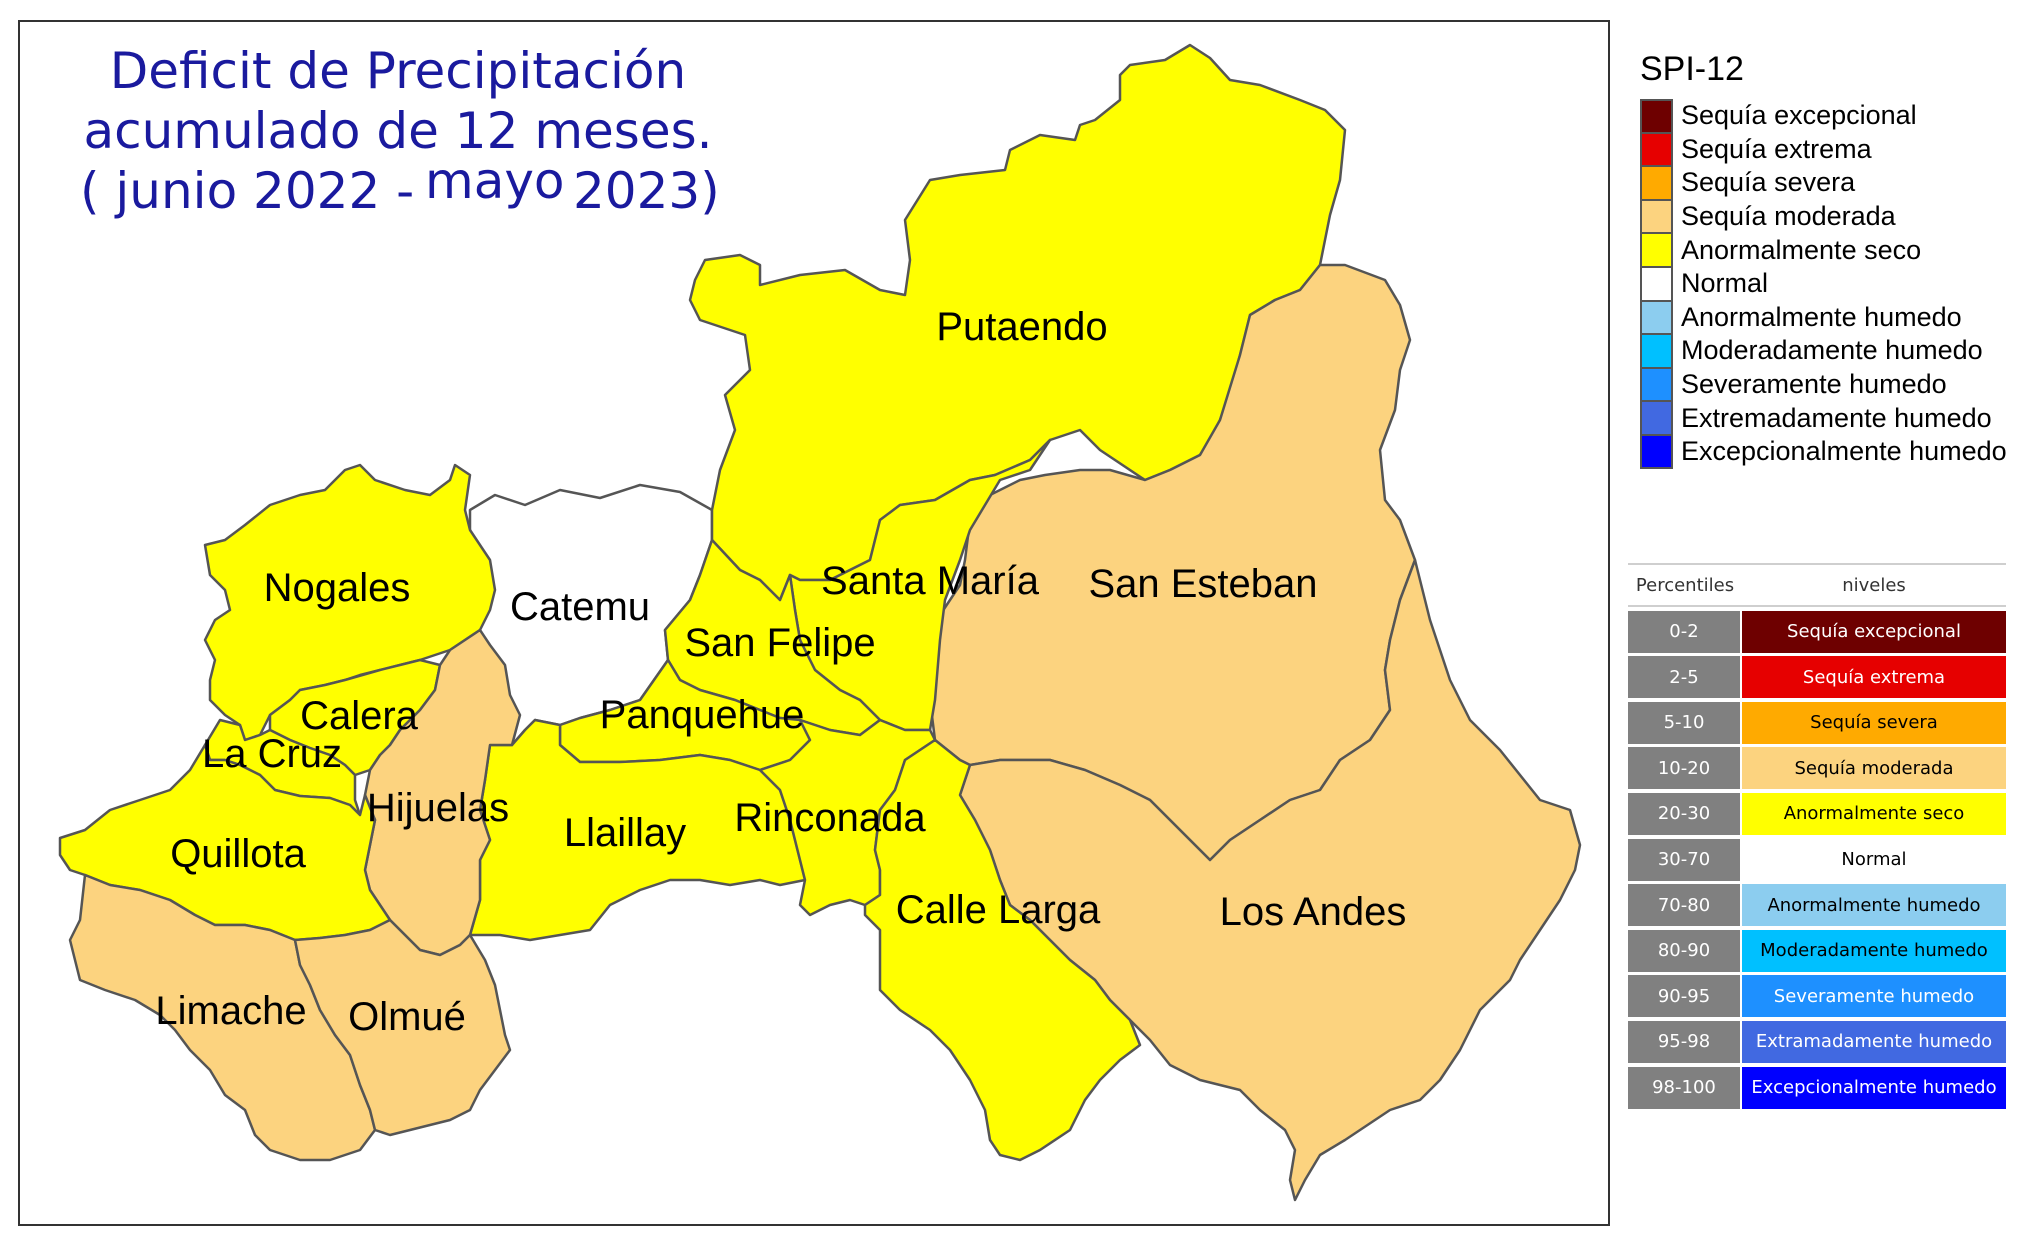 This screenshot has width=2040, height=1245. Describe the element at coordinates (930, 581) in the screenshot. I see `label-santa-maria: Santa María` at that location.